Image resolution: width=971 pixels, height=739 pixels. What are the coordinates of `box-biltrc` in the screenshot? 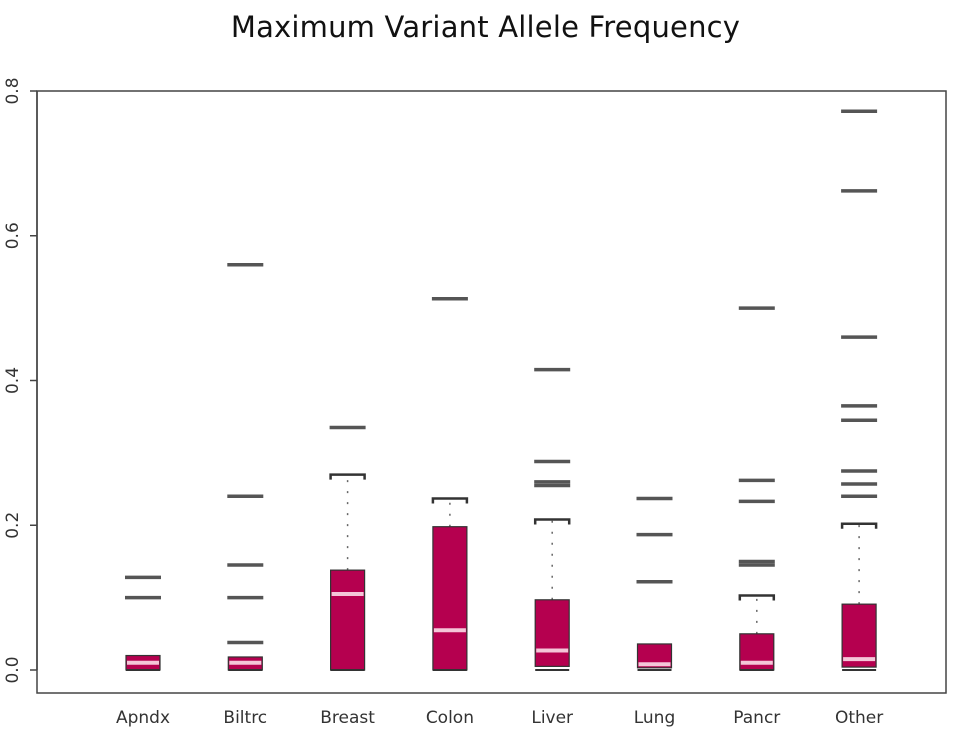 It's located at (245, 466).